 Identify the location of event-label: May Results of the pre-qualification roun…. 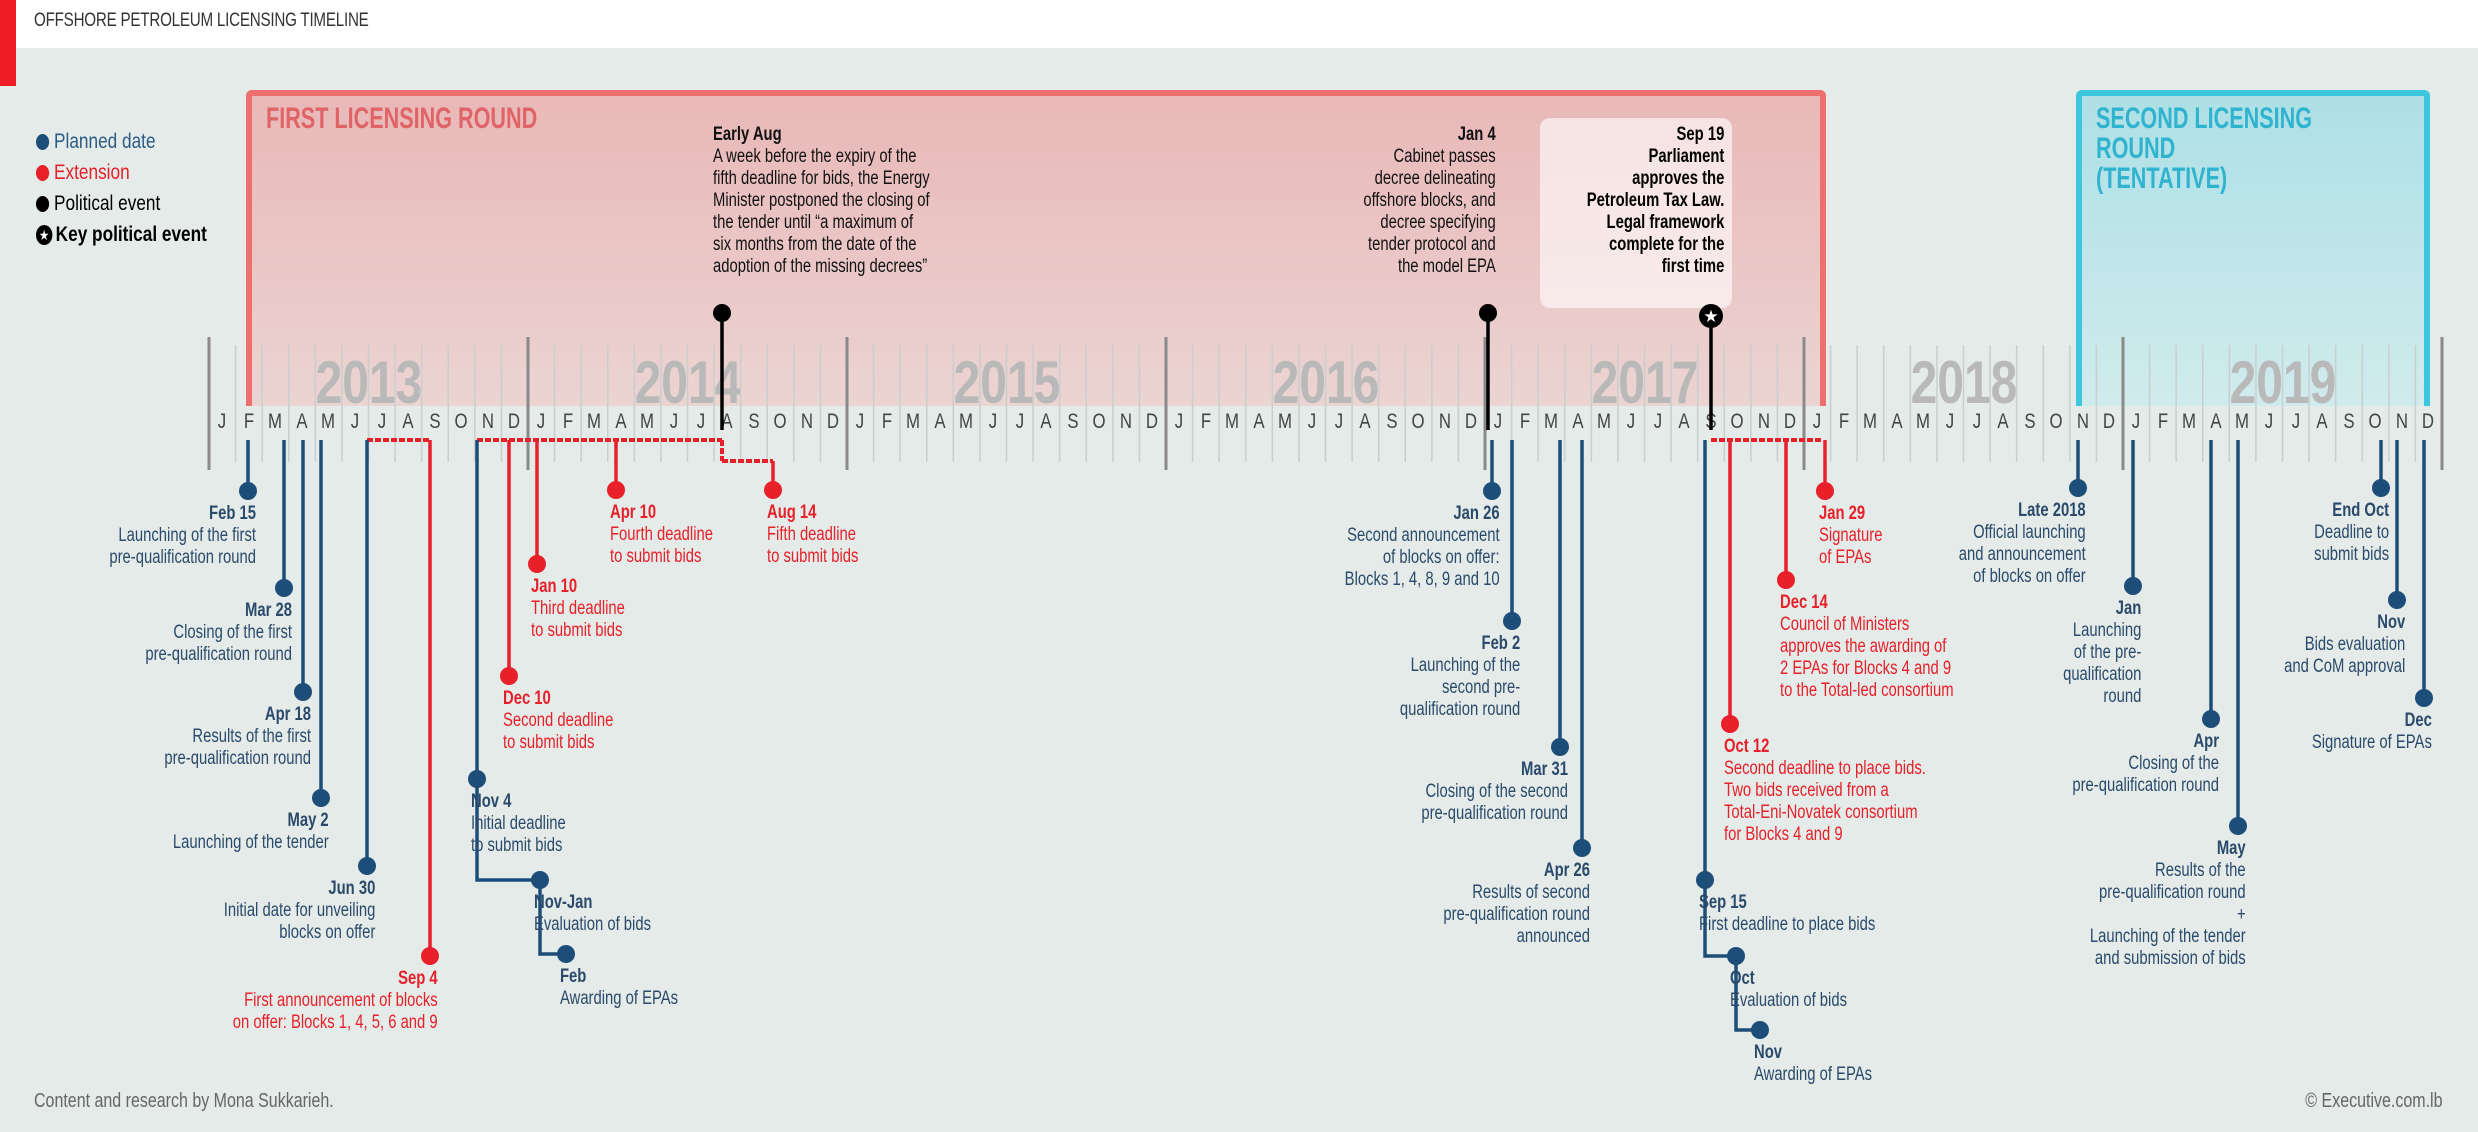
(2168, 904).